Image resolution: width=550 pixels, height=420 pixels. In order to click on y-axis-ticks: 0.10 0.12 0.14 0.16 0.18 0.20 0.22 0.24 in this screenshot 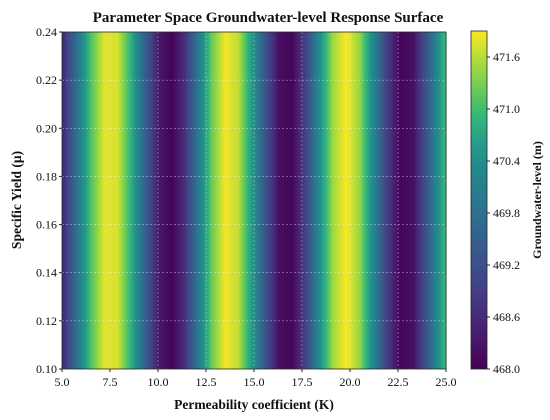, I will do `click(49, 200)`.